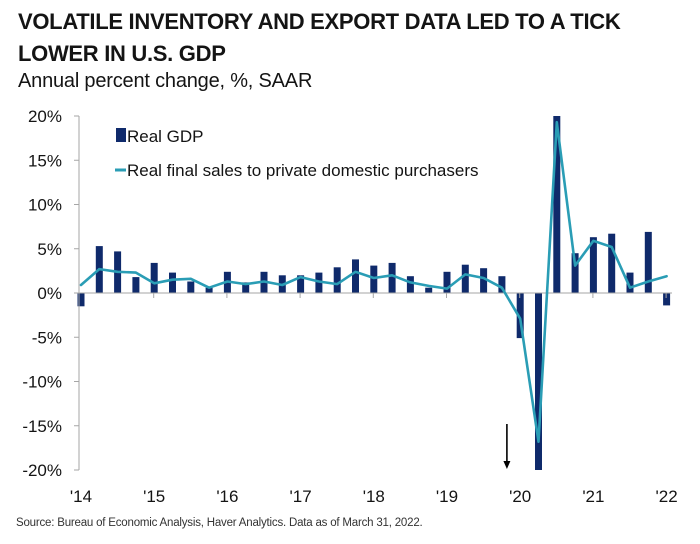  I want to click on bar-real-gdp-2018Q4, so click(429, 290).